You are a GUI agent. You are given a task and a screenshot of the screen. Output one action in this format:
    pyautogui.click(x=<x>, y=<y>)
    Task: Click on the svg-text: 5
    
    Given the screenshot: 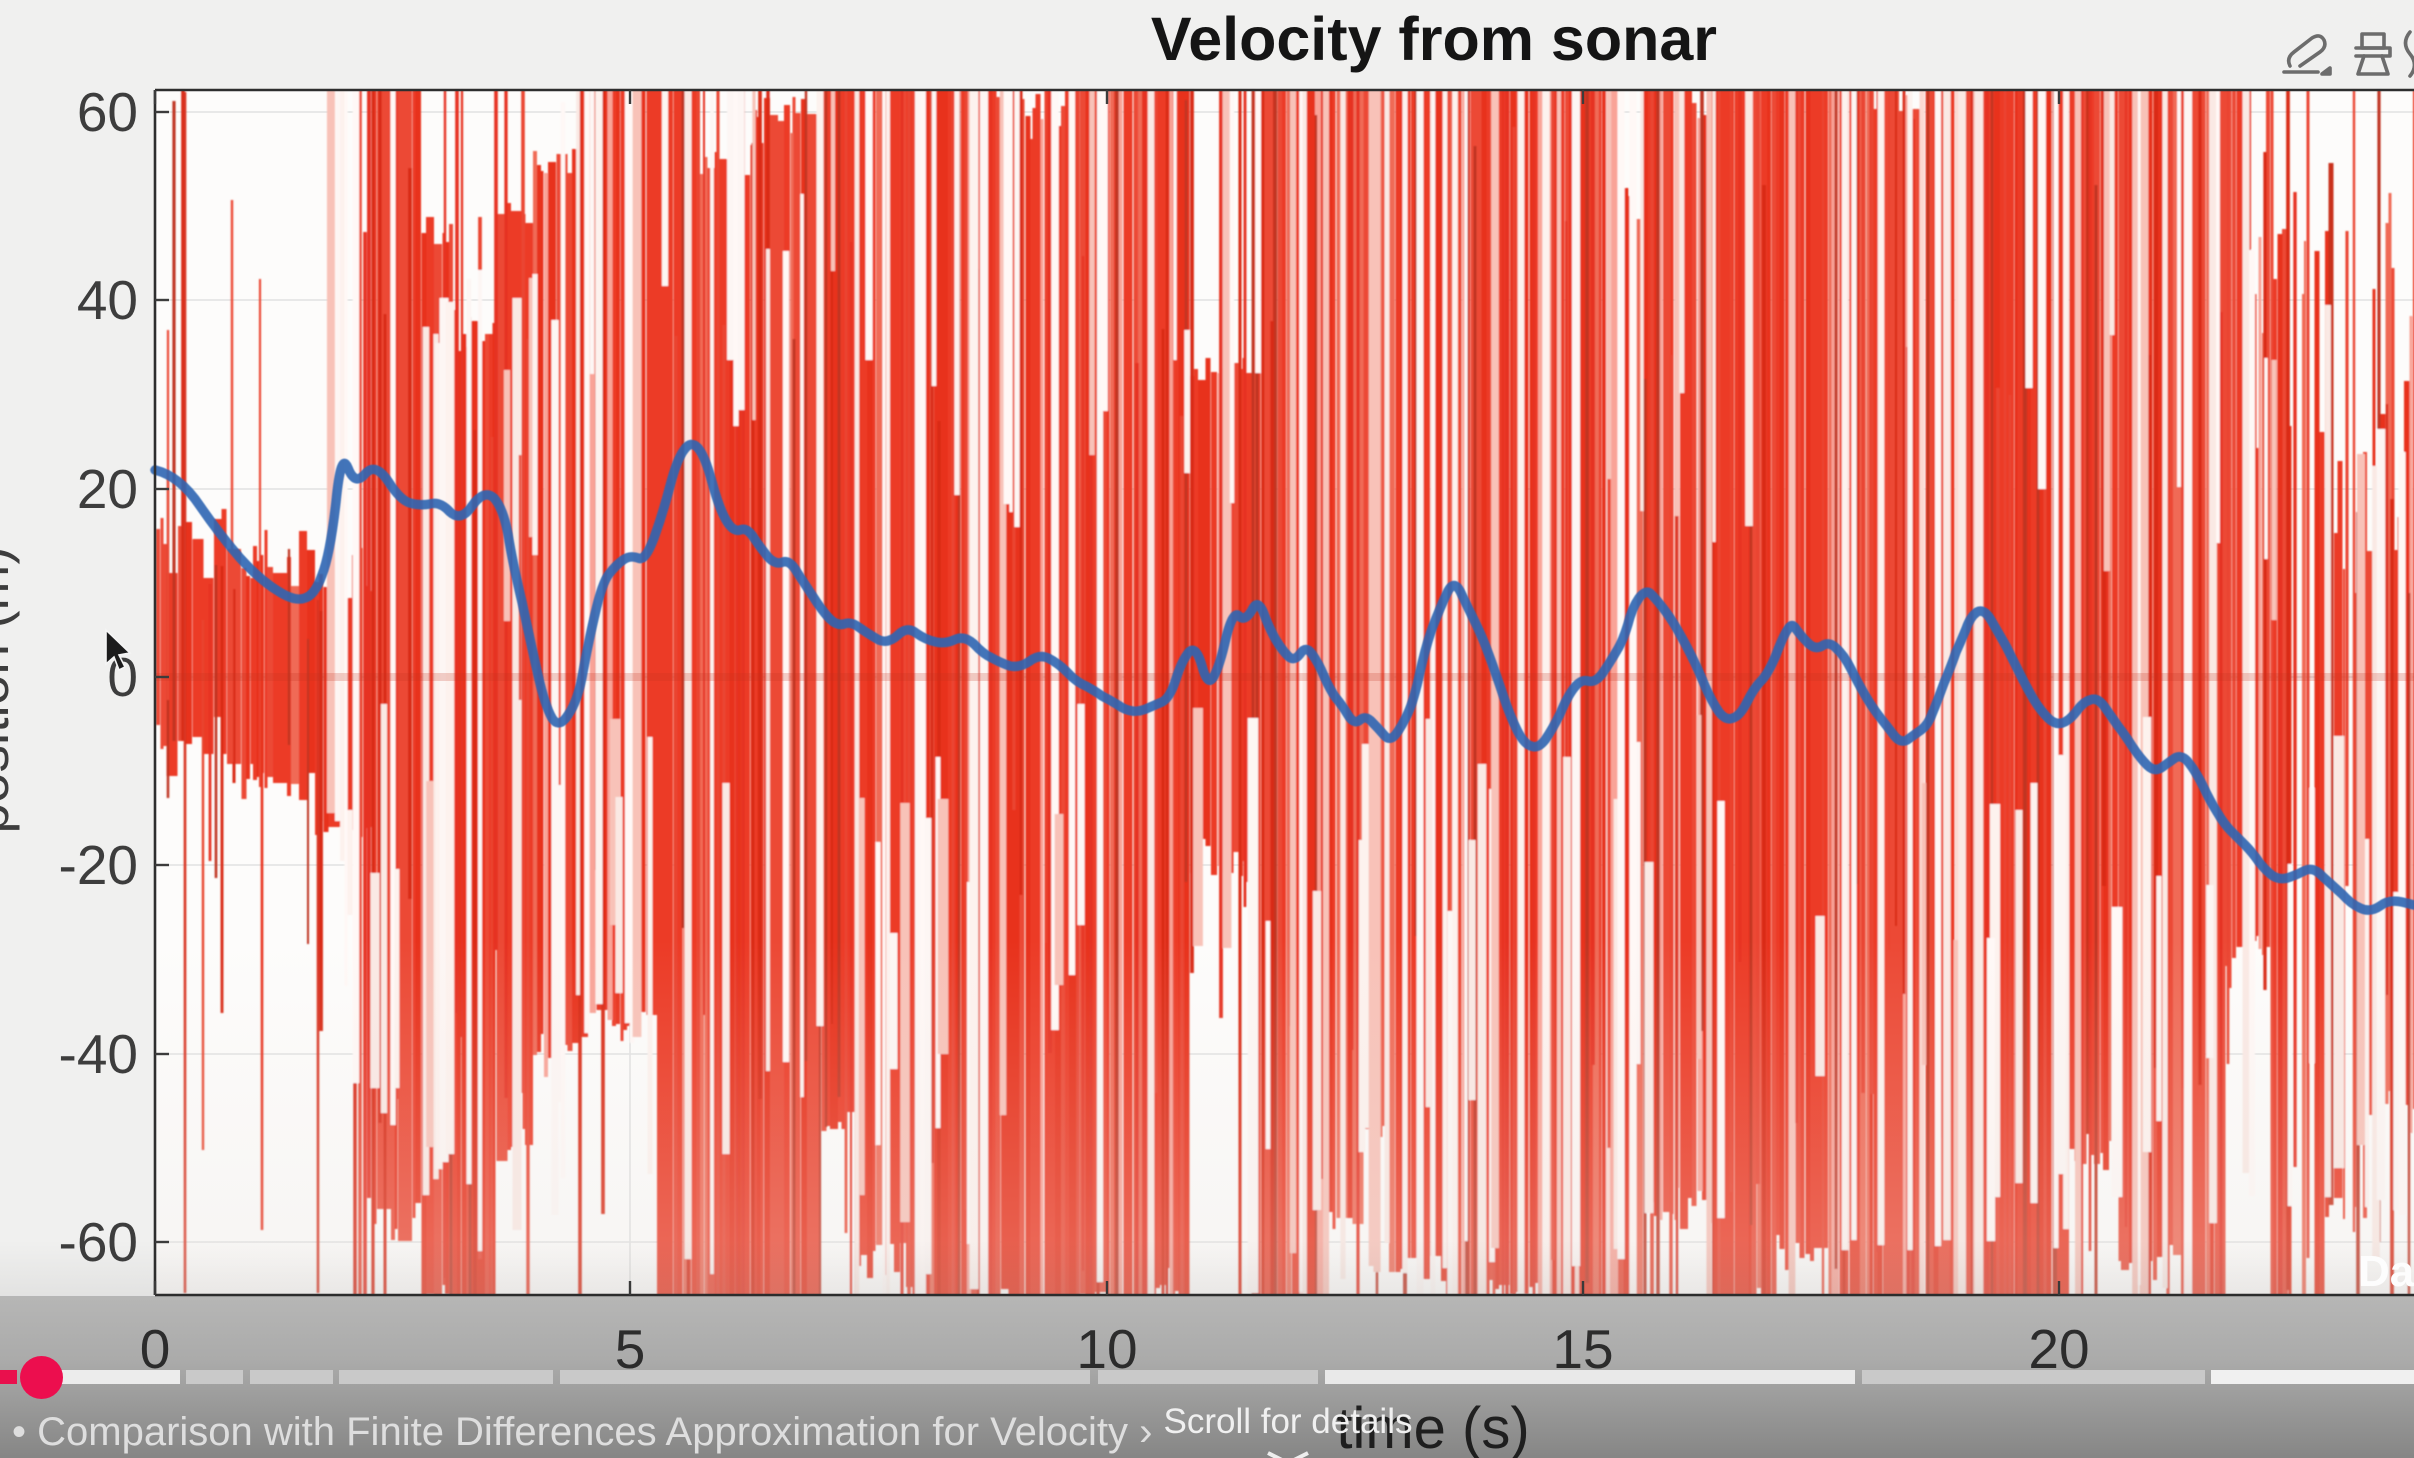 What is the action you would take?
    pyautogui.click(x=630, y=1349)
    